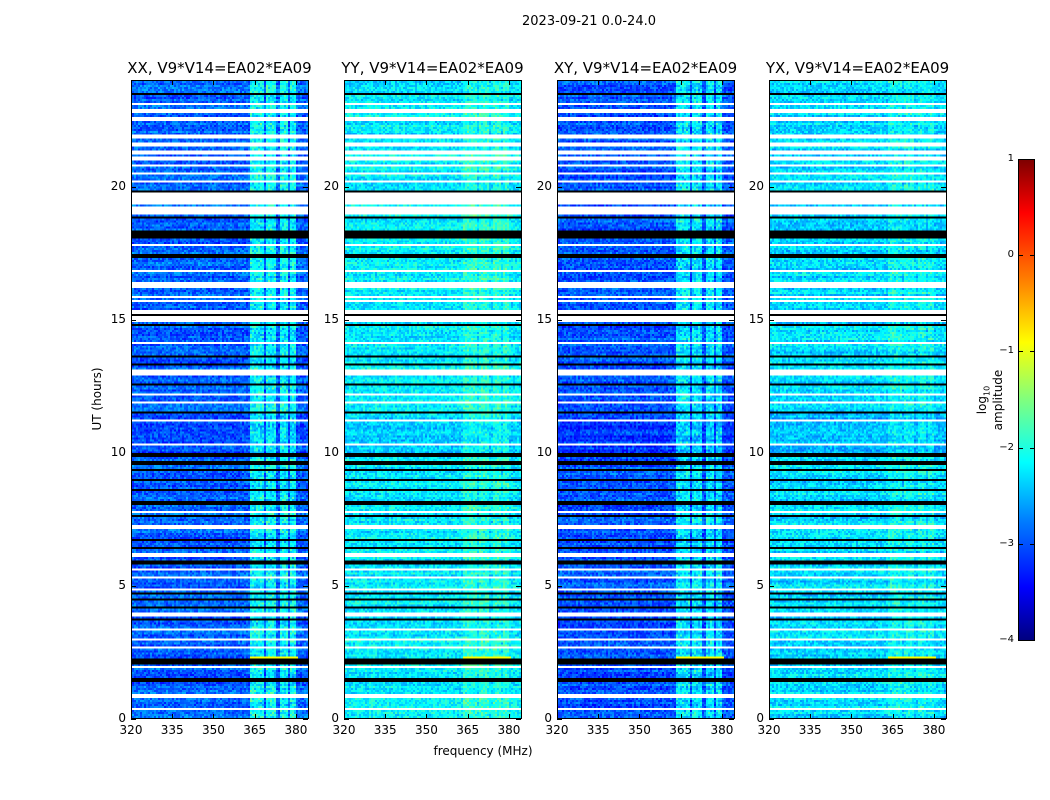 Image resolution: width=1050 pixels, height=800 pixels. I want to click on panel-title: YX, V9*V14=EA02*EA09, so click(857, 68).